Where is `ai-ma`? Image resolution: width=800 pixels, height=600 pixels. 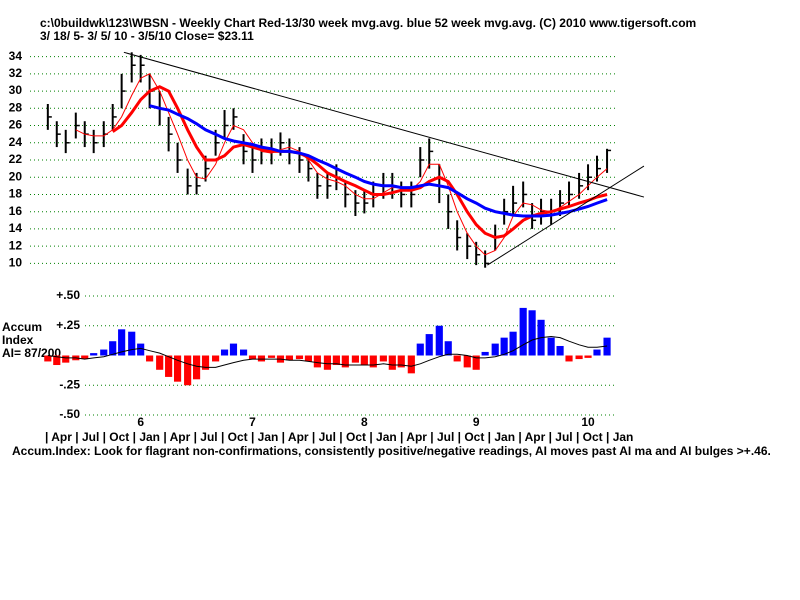 ai-ma is located at coordinates (327, 351).